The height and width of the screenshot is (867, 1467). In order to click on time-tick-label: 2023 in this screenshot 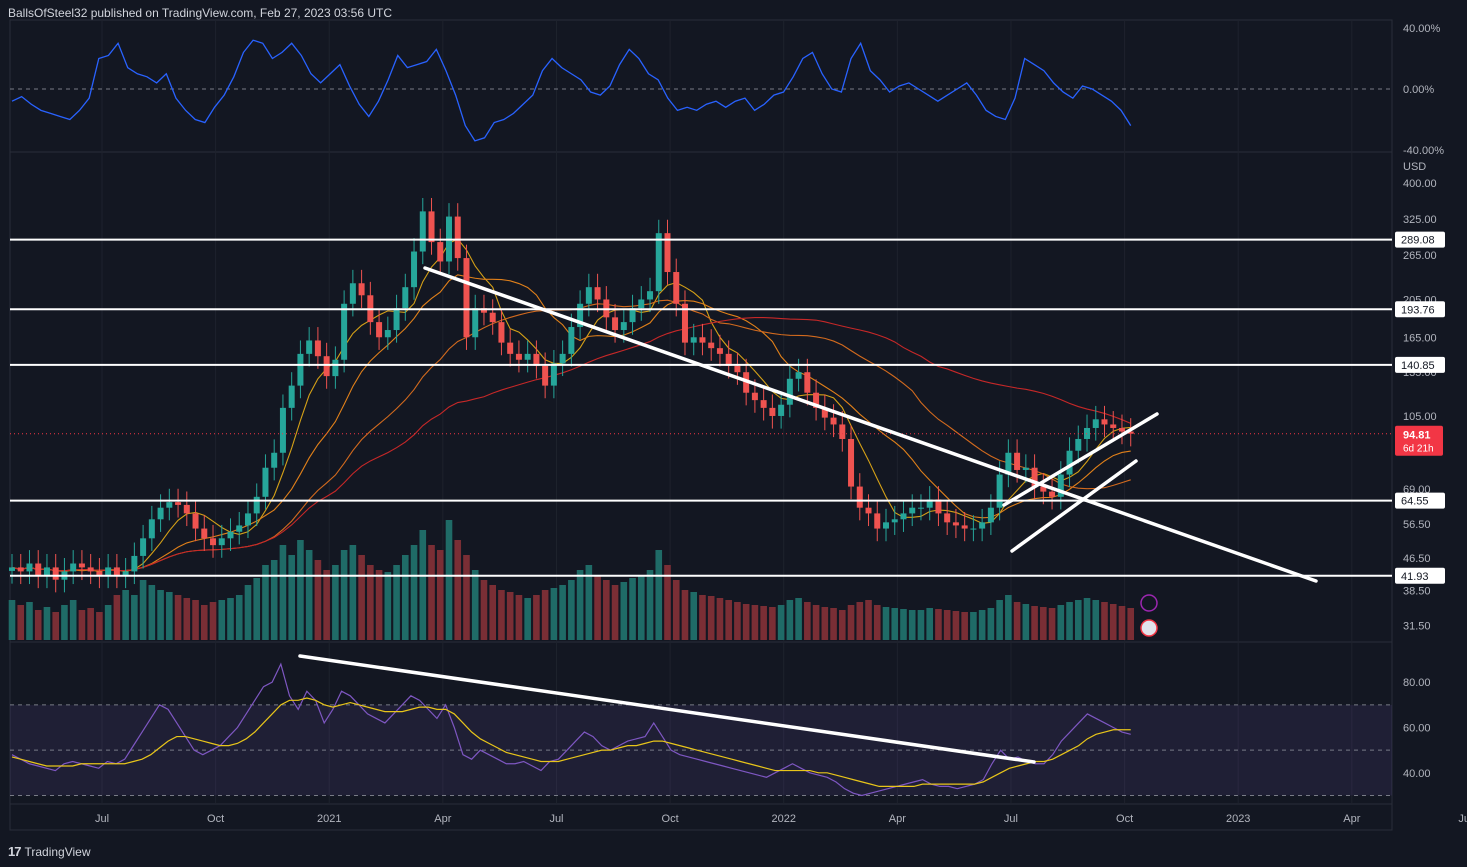, I will do `click(1238, 819)`.